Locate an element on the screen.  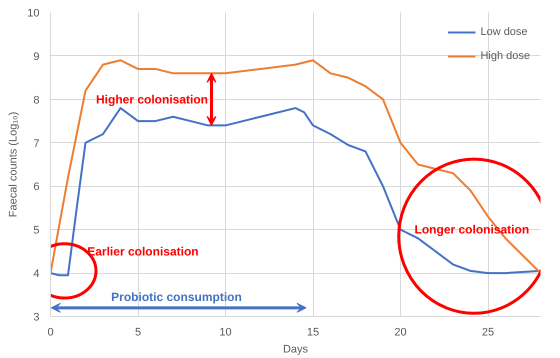
y-tick-label: 9 is located at coordinates (36, 56).